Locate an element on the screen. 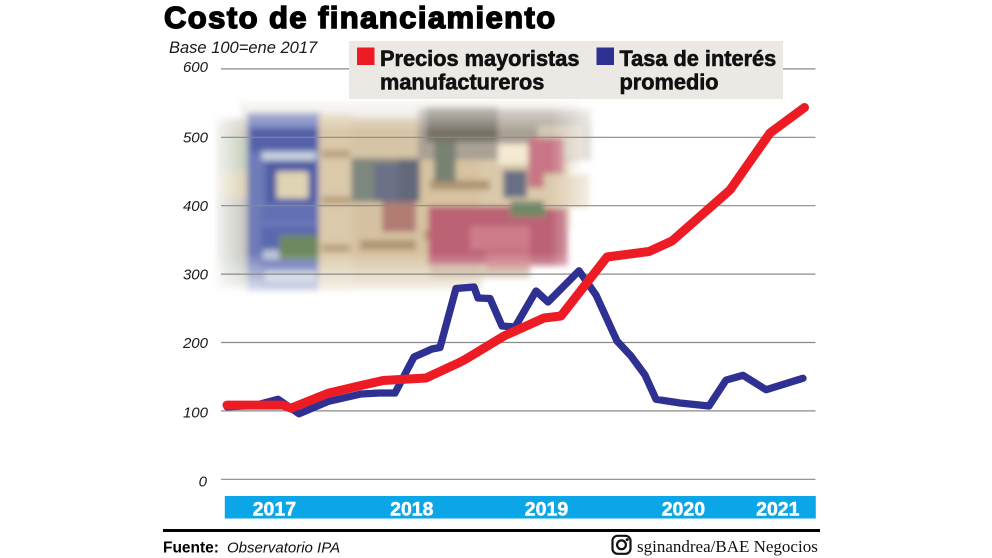  svg-text: 2021 is located at coordinates (778, 509).